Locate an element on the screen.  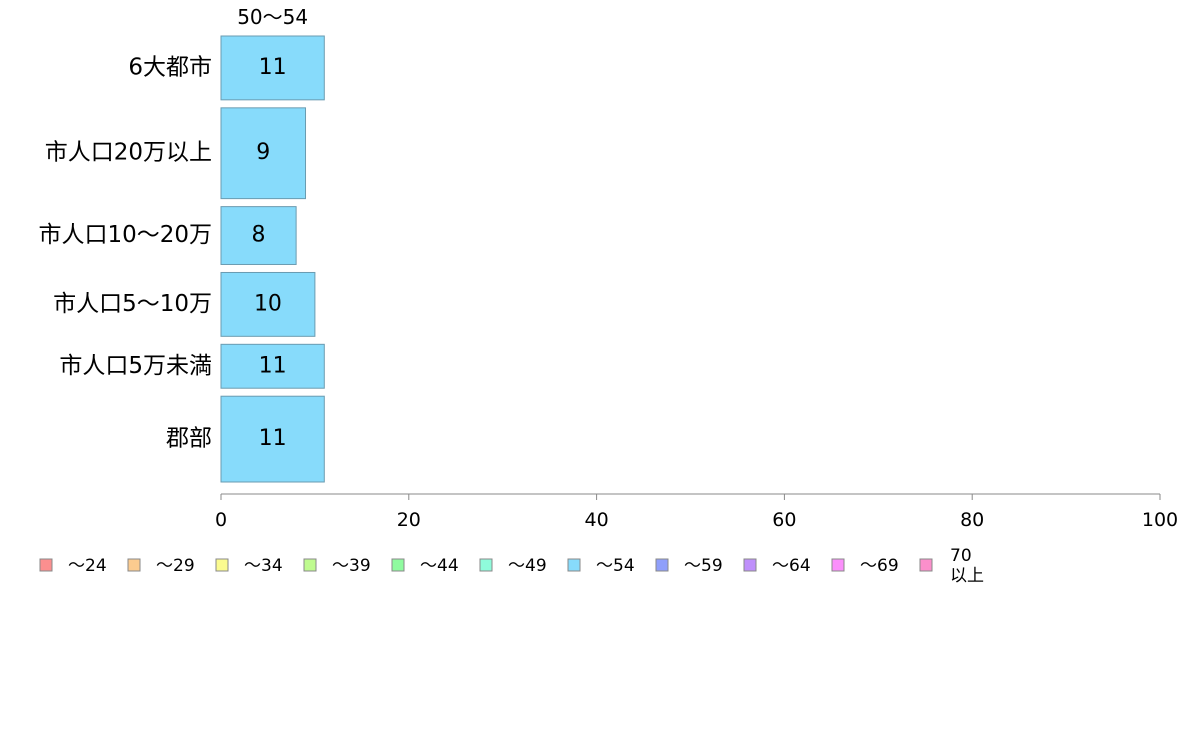
x-tick-label: 80 is located at coordinates (972, 520).